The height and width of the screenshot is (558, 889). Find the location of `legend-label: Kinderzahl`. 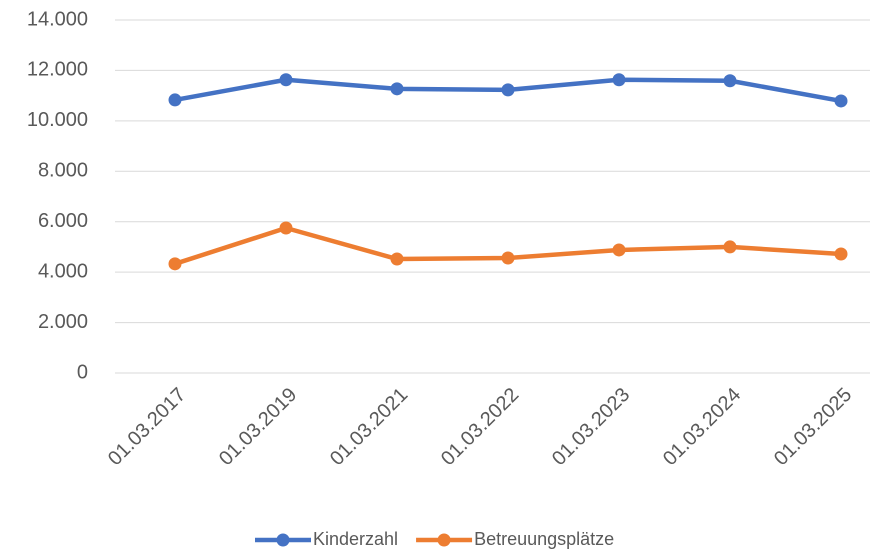

legend-label: Kinderzahl is located at coordinates (355, 539).